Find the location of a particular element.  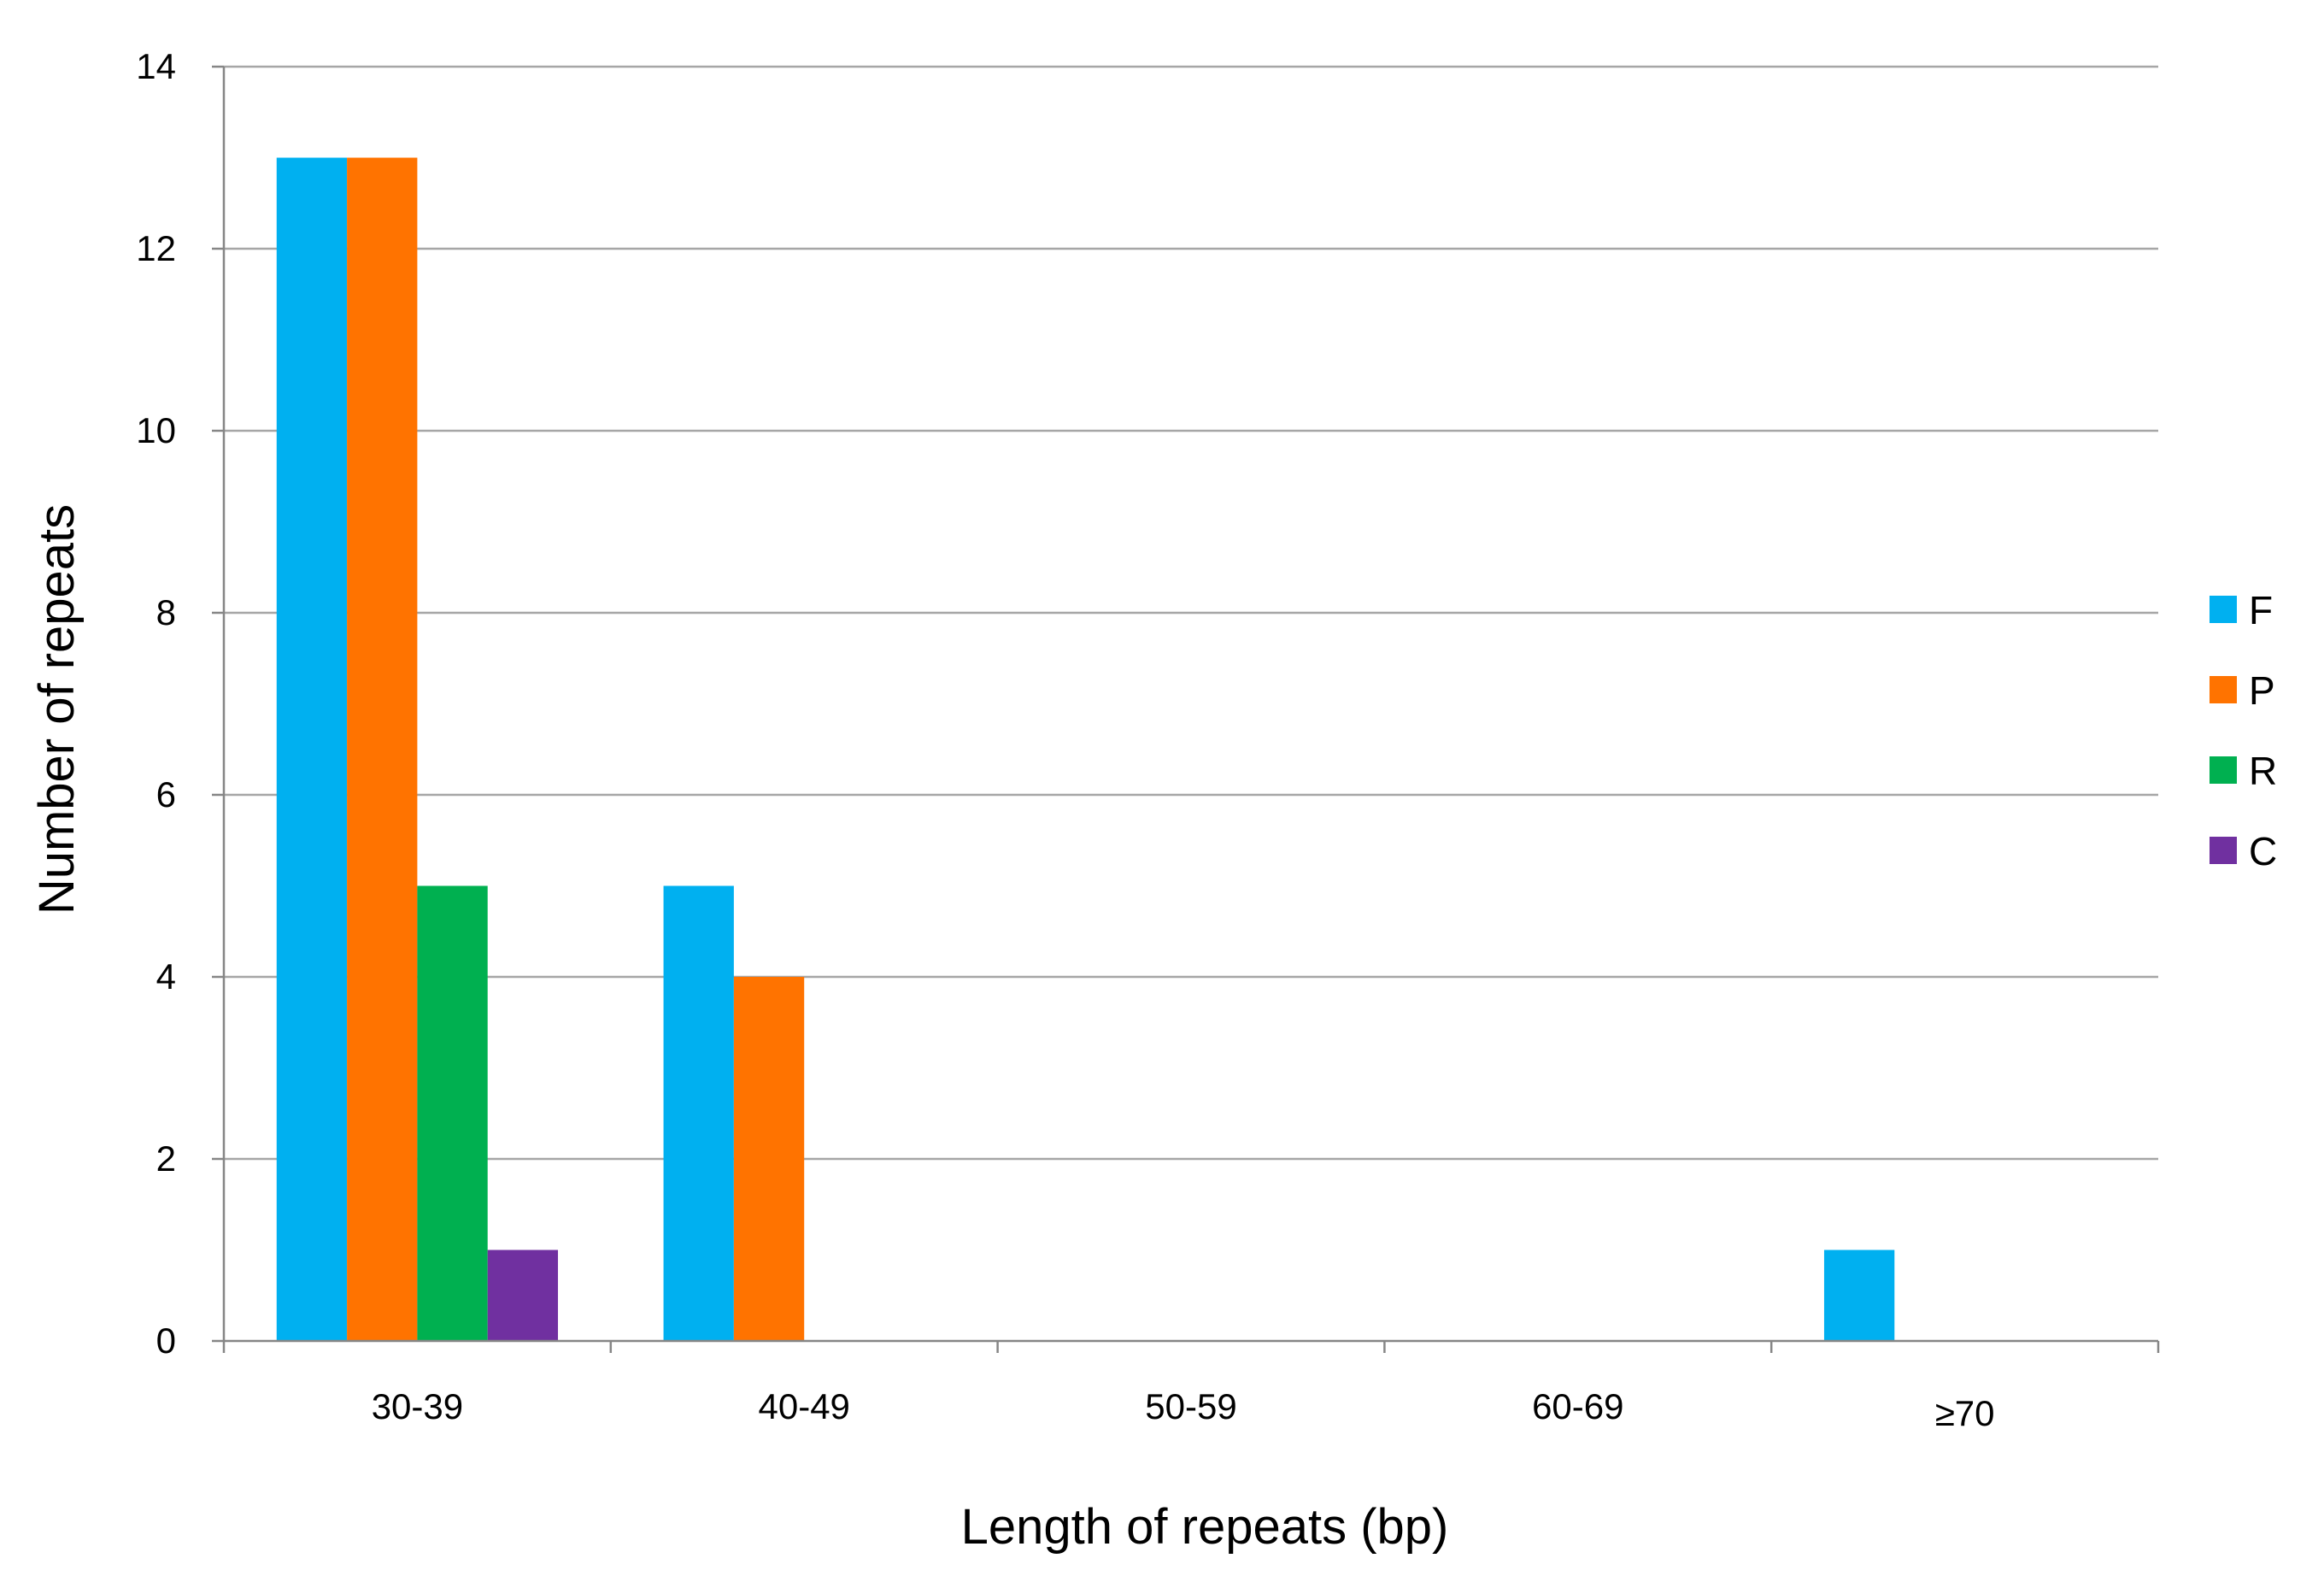

x-tick-label: 40-49 is located at coordinates (803, 1406).